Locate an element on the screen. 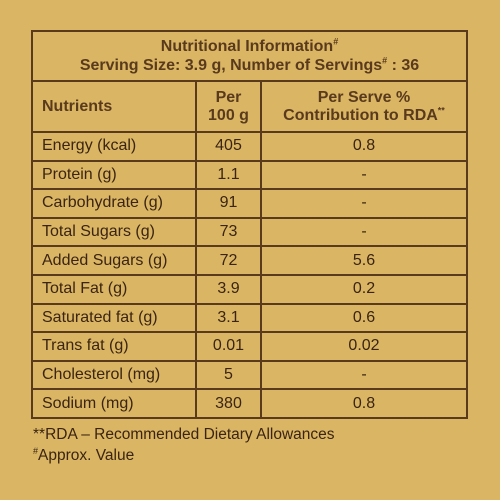 The height and width of the screenshot is (500, 500). perserve-mark: ** is located at coordinates (441, 110).